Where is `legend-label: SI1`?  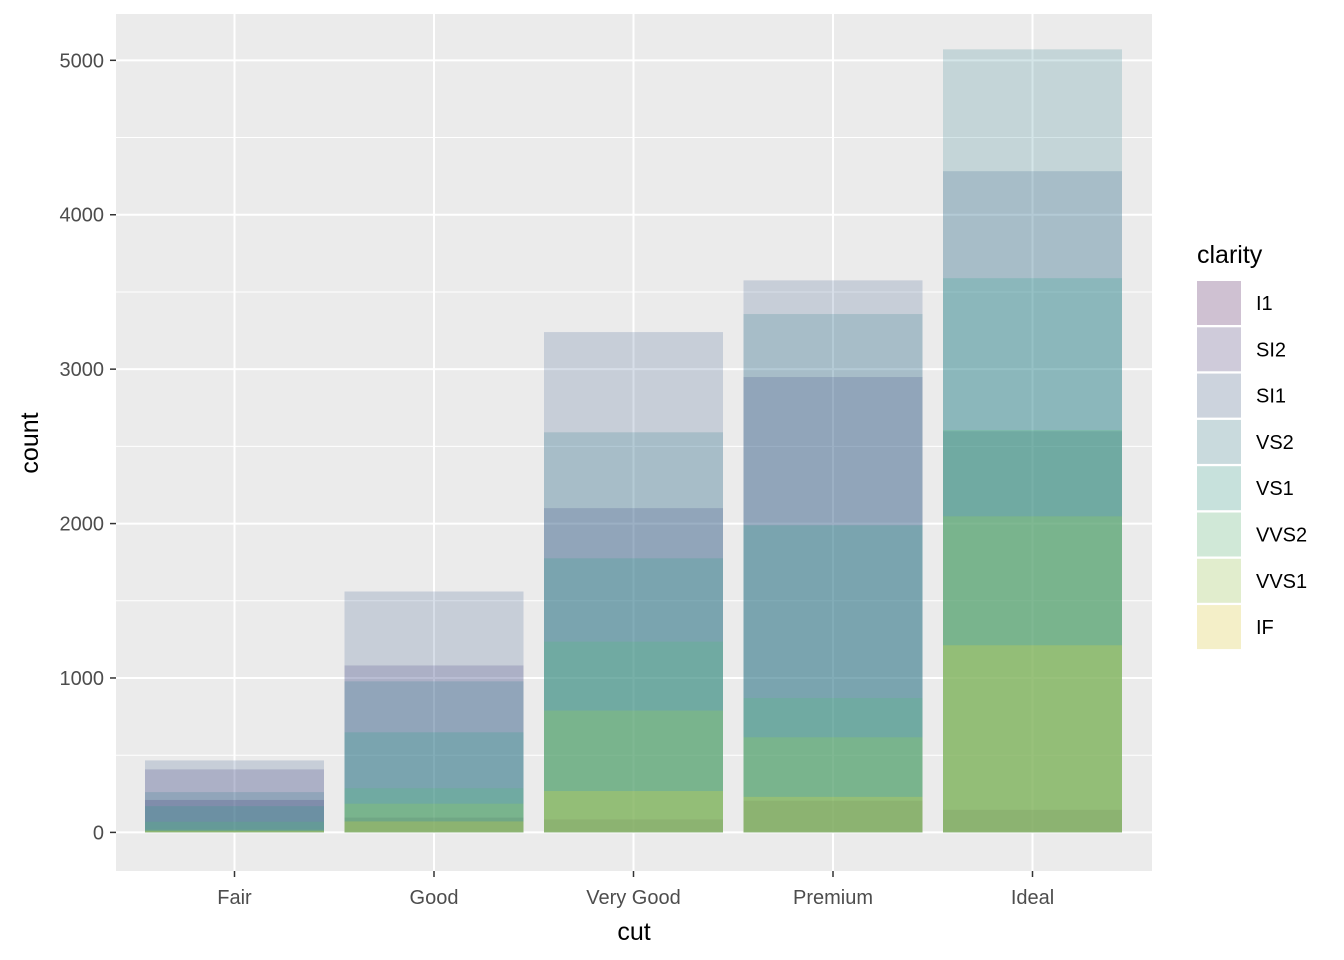
legend-label: SI1 is located at coordinates (1271, 397).